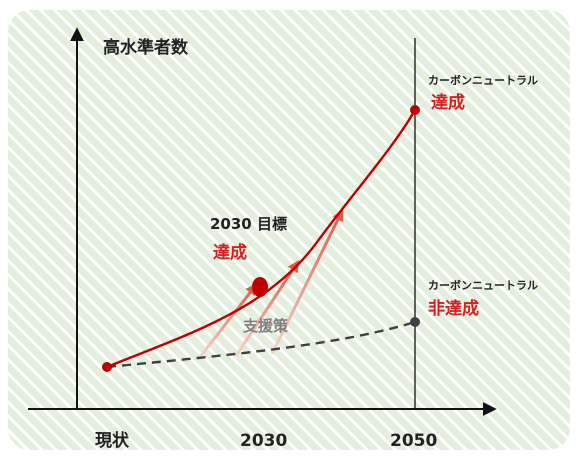 This screenshot has height=459, width=580. Describe the element at coordinates (413, 441) in the screenshot. I see `x-label-2050: 2050` at that location.